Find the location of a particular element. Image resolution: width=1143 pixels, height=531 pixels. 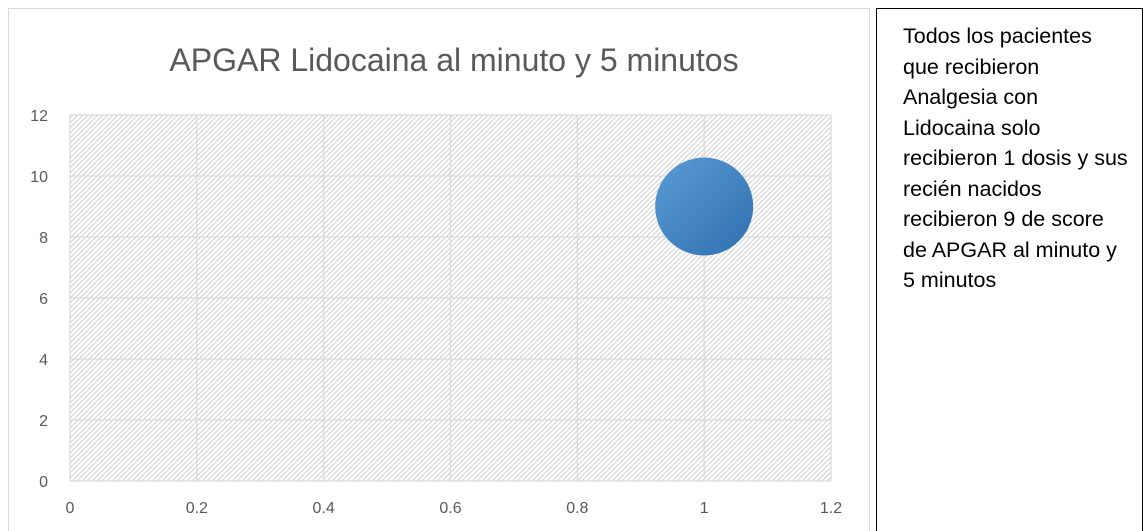

y-tick-label: 12 is located at coordinates (39, 116).